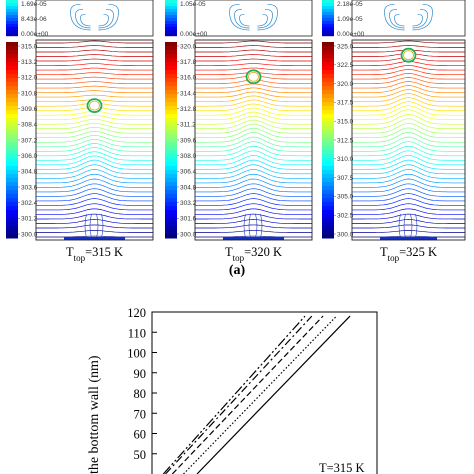 Image resolution: width=474 pixels, height=474 pixels. I want to click on caption-subscript: top, so click(394, 258).